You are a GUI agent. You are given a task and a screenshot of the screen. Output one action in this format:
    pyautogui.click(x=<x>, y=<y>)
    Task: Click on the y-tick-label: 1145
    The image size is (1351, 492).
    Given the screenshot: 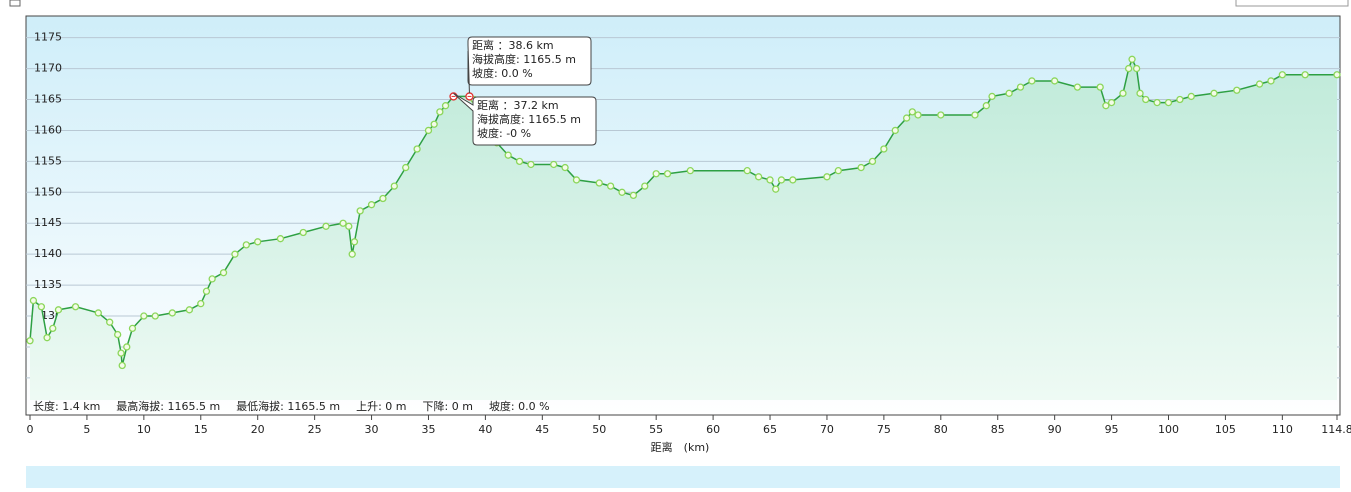 What is the action you would take?
    pyautogui.click(x=48, y=222)
    